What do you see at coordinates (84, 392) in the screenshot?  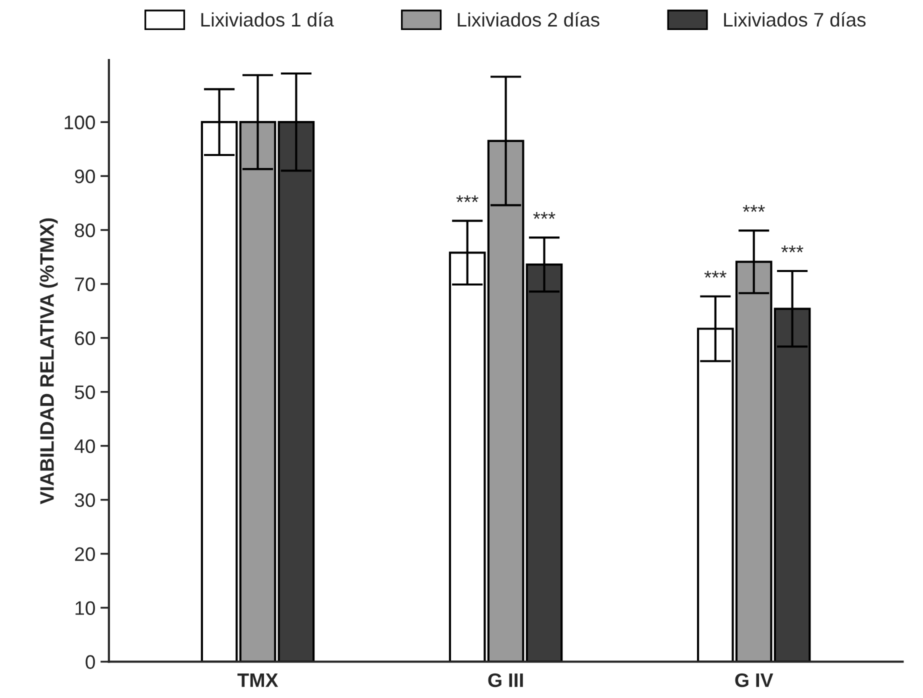 I see `y-tick-label: 50` at bounding box center [84, 392].